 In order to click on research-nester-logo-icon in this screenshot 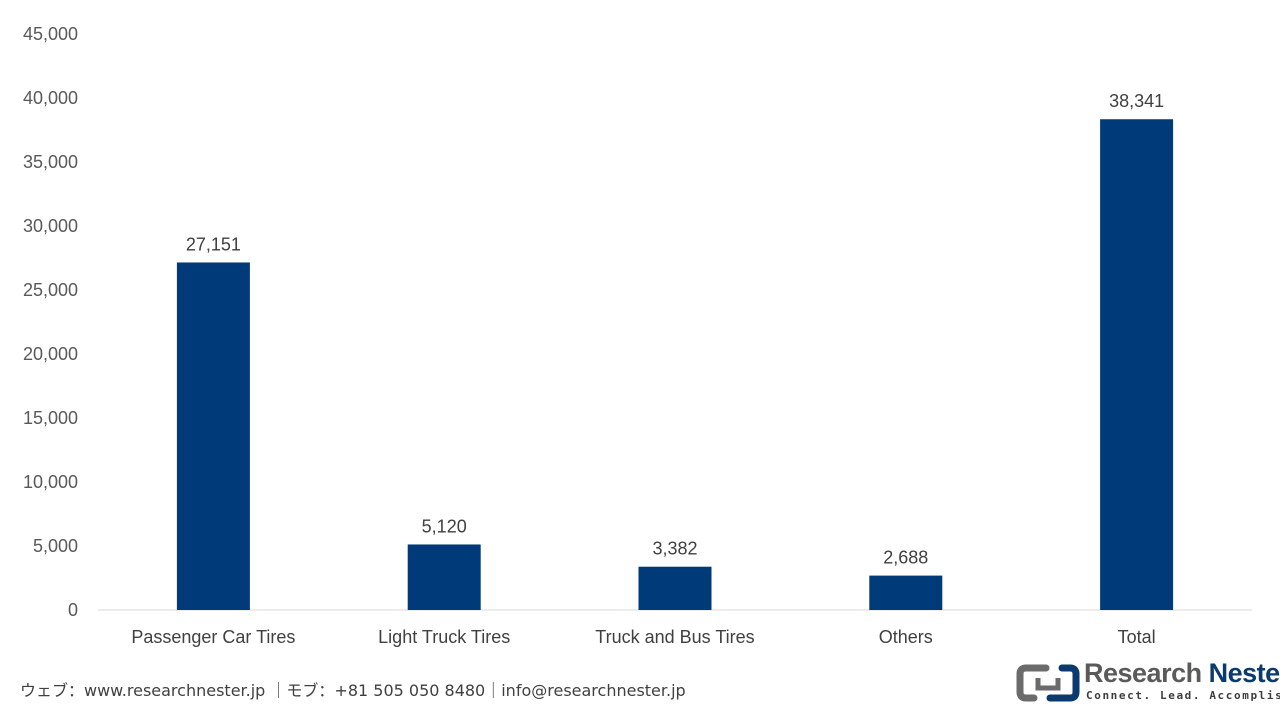, I will do `click(1048, 683)`.